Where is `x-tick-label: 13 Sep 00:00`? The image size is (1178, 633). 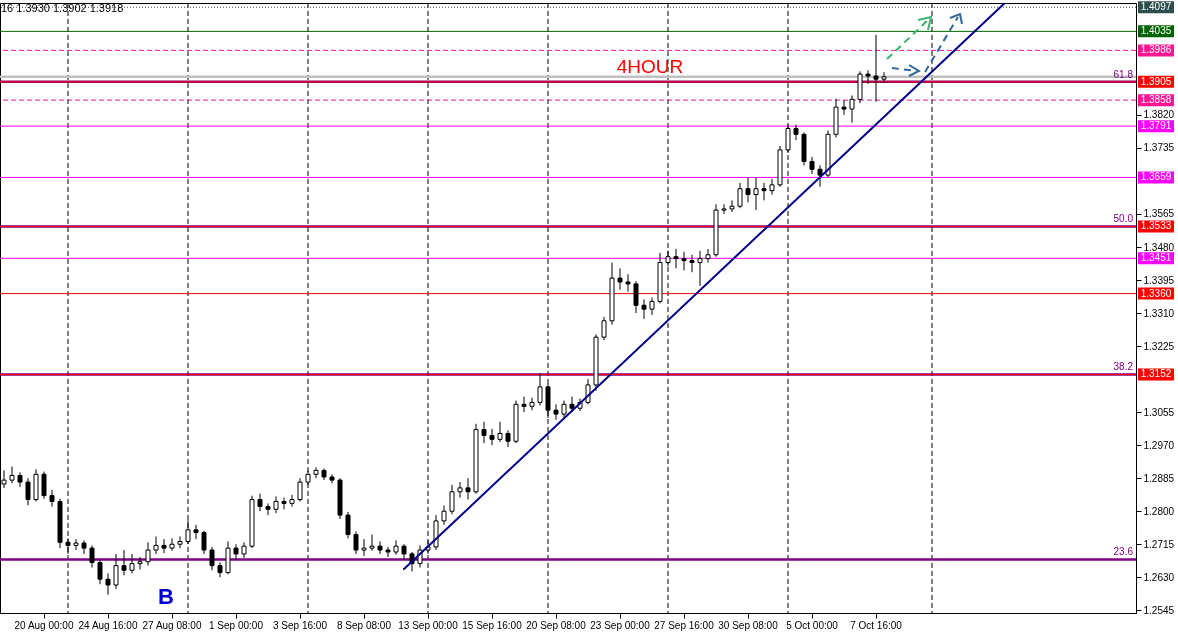 x-tick-label: 13 Sep 00:00 is located at coordinates (428, 625).